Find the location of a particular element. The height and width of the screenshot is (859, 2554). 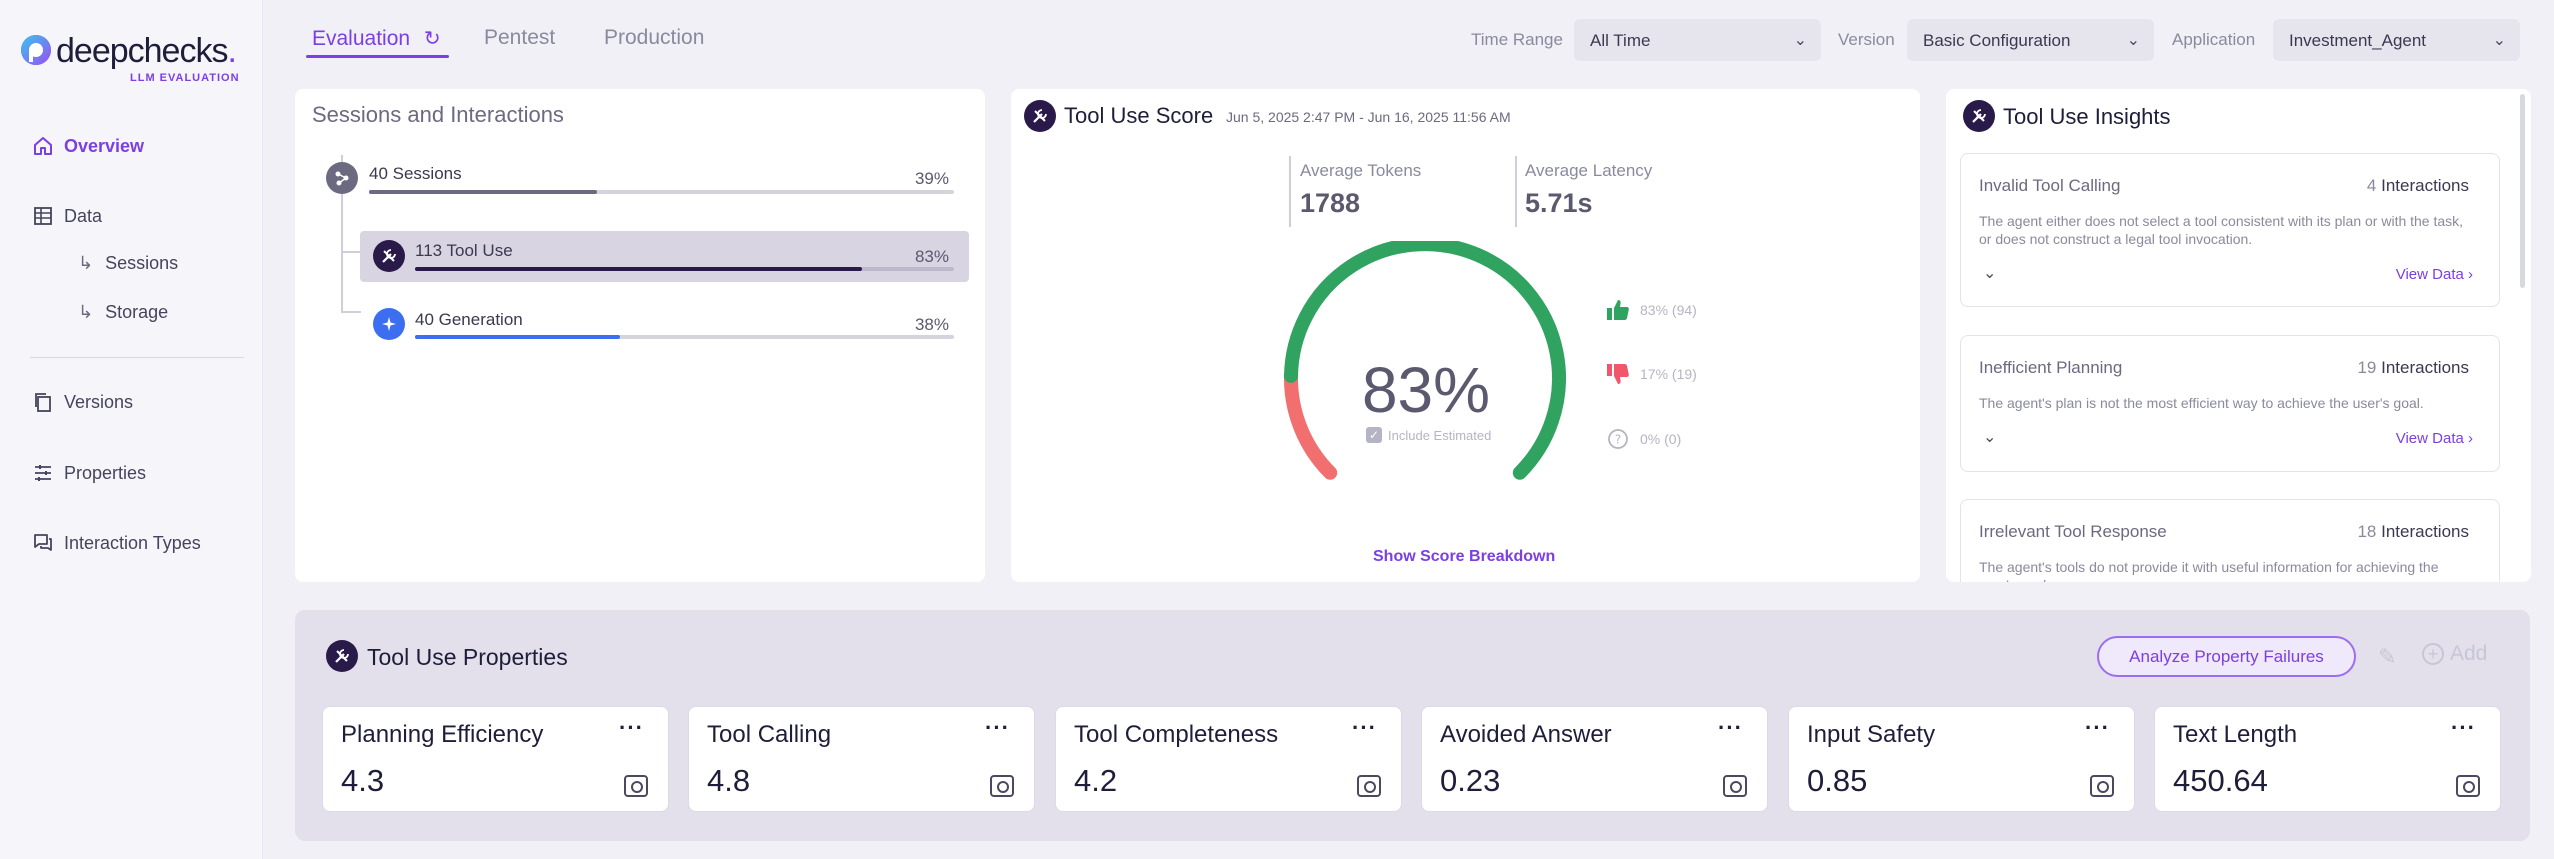

property-card-tool-calling: Tool Calling 4.8 ··· is located at coordinates (861, 759).